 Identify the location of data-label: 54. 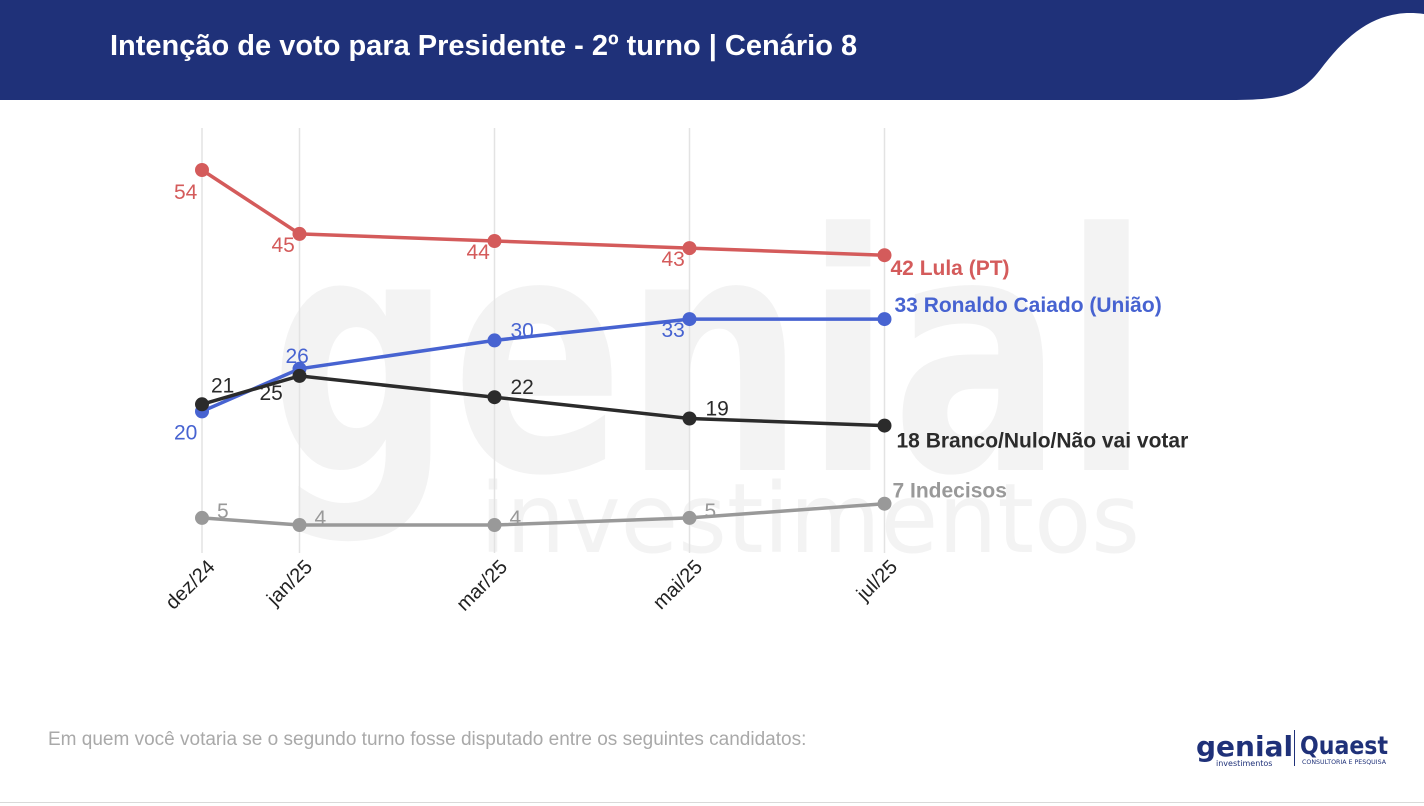
(186, 192).